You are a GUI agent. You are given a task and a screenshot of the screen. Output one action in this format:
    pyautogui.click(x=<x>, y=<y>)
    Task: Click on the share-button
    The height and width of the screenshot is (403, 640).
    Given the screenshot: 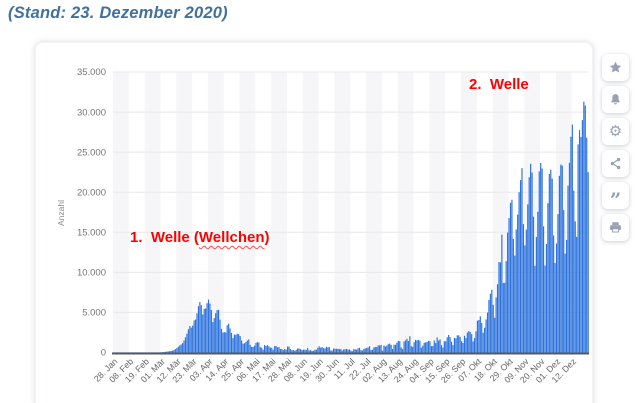 What is the action you would take?
    pyautogui.click(x=615, y=163)
    